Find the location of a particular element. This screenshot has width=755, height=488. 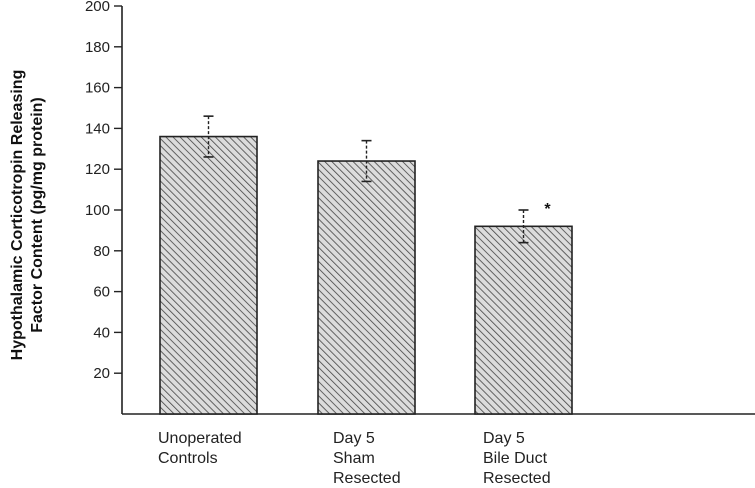

y-tick-label: 20 is located at coordinates (101, 373).